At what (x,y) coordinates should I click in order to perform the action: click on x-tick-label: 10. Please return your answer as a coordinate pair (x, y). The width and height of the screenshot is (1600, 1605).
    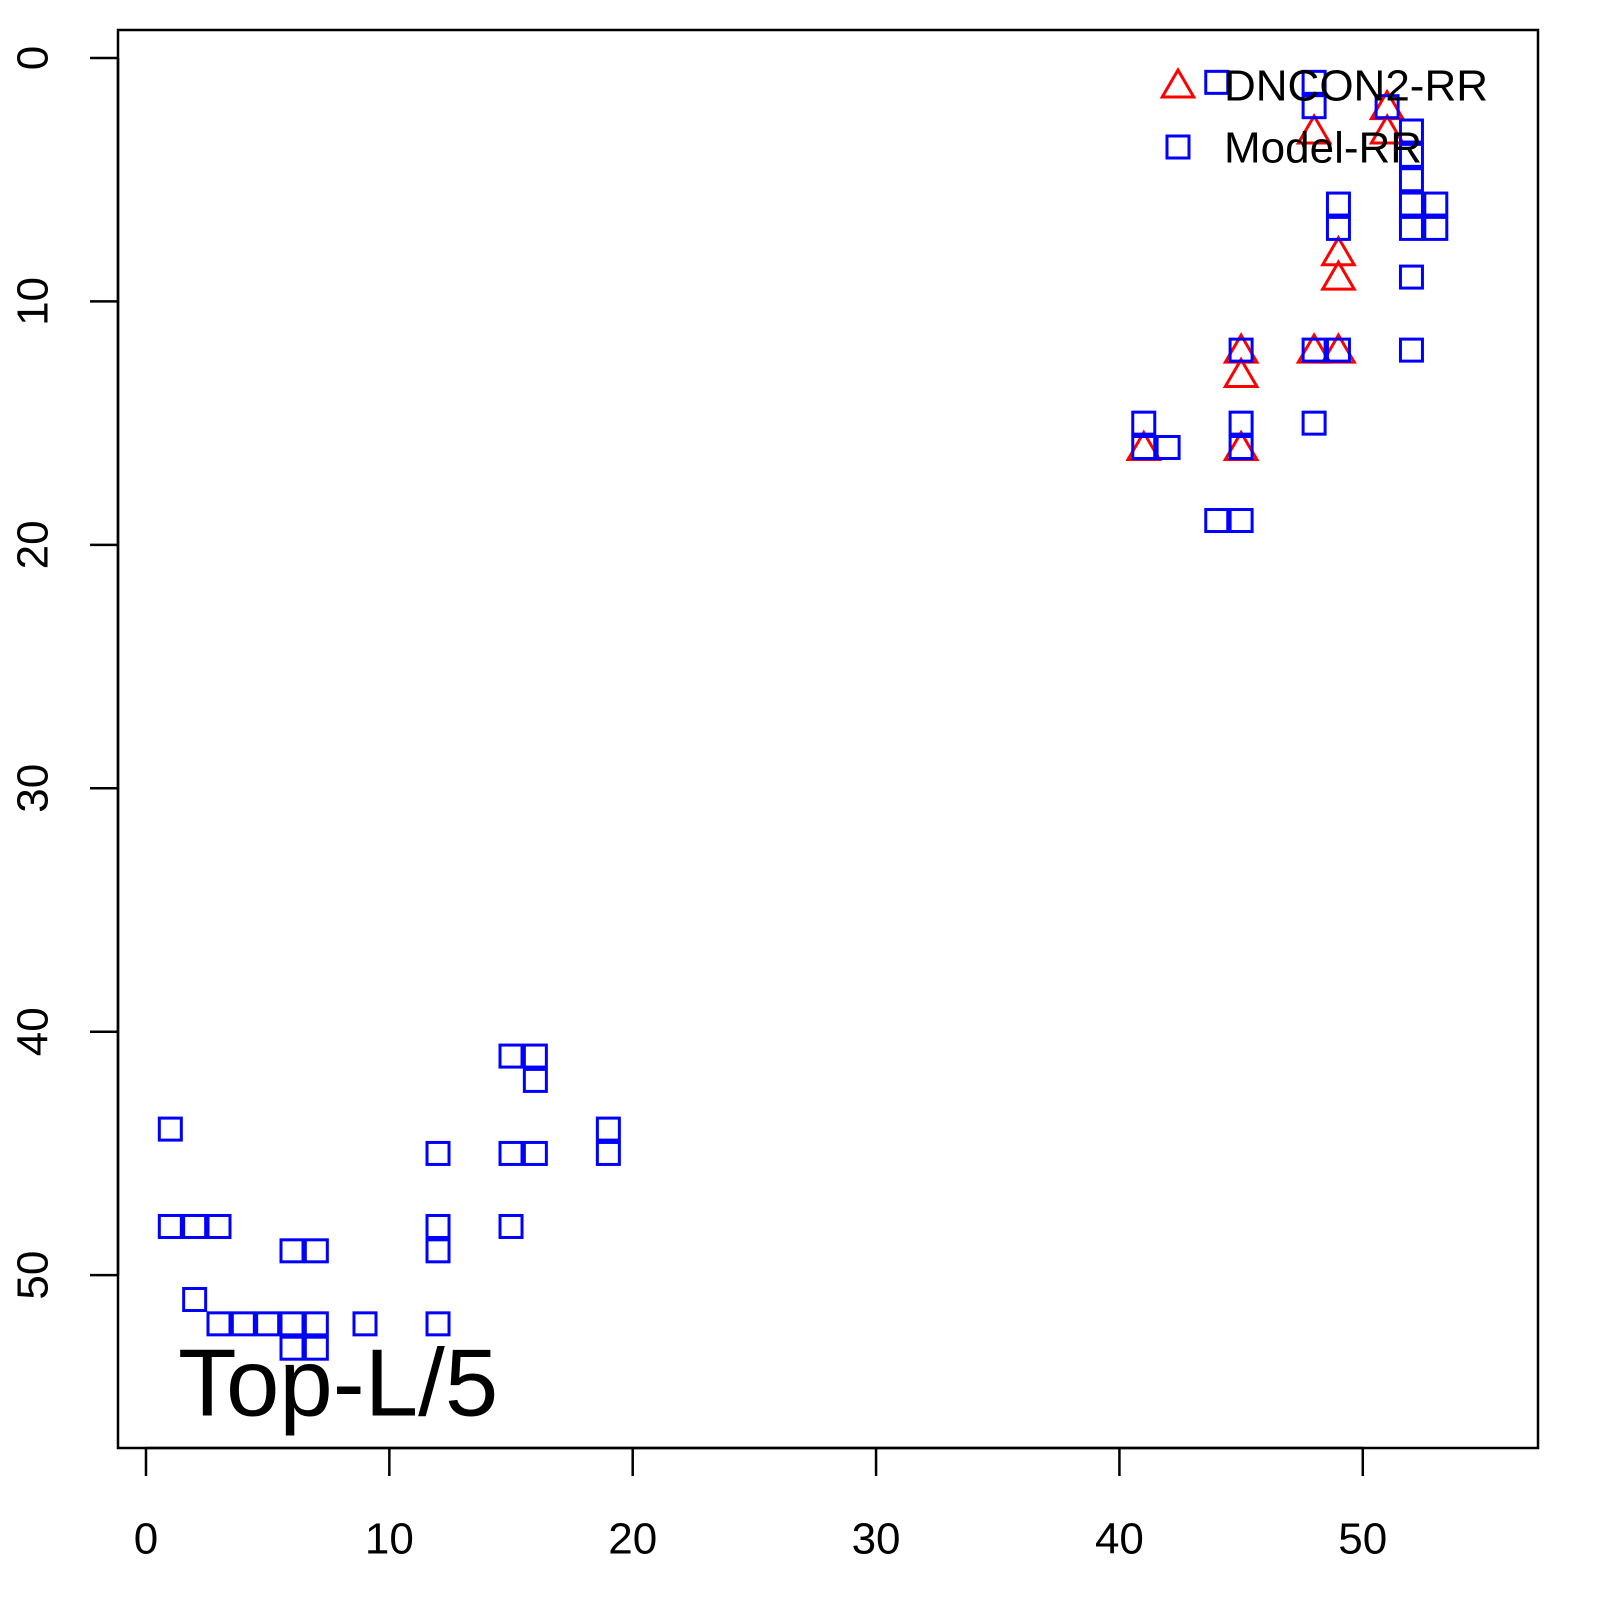
    Looking at the image, I should click on (389, 1539).